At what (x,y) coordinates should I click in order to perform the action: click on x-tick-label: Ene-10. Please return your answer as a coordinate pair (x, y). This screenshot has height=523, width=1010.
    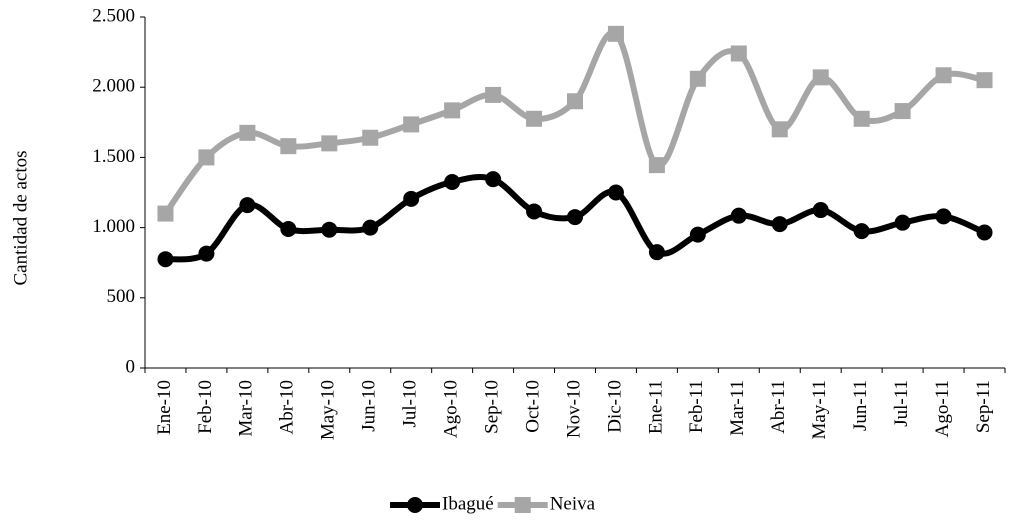
    Looking at the image, I should click on (164, 407).